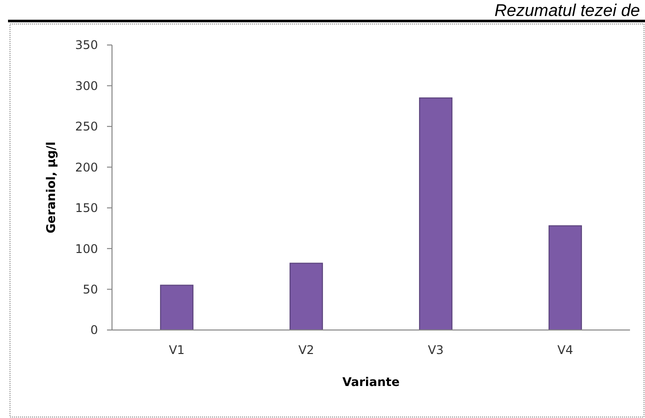  I want to click on y-tick-label: 300, so click(86, 85).